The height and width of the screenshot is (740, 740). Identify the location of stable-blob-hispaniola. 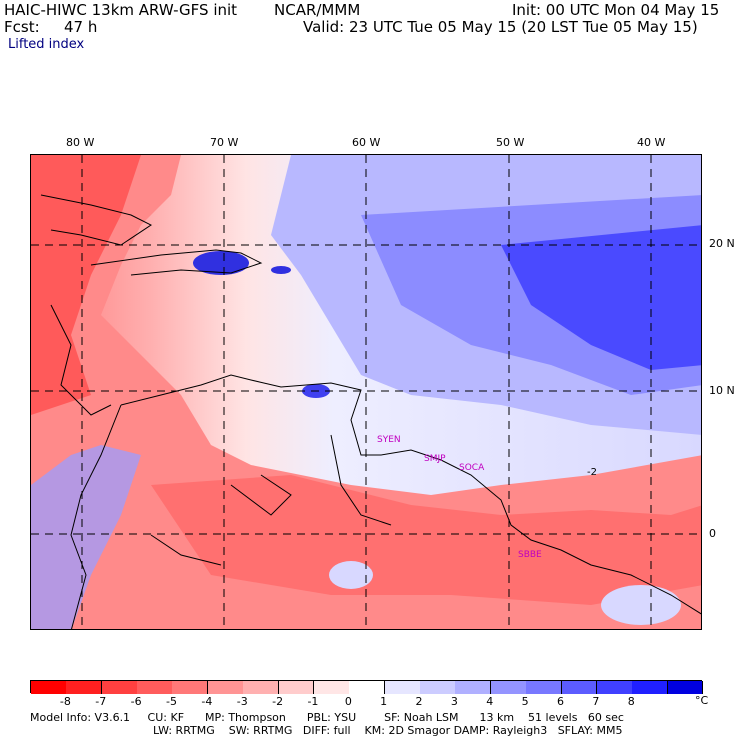
(221, 263).